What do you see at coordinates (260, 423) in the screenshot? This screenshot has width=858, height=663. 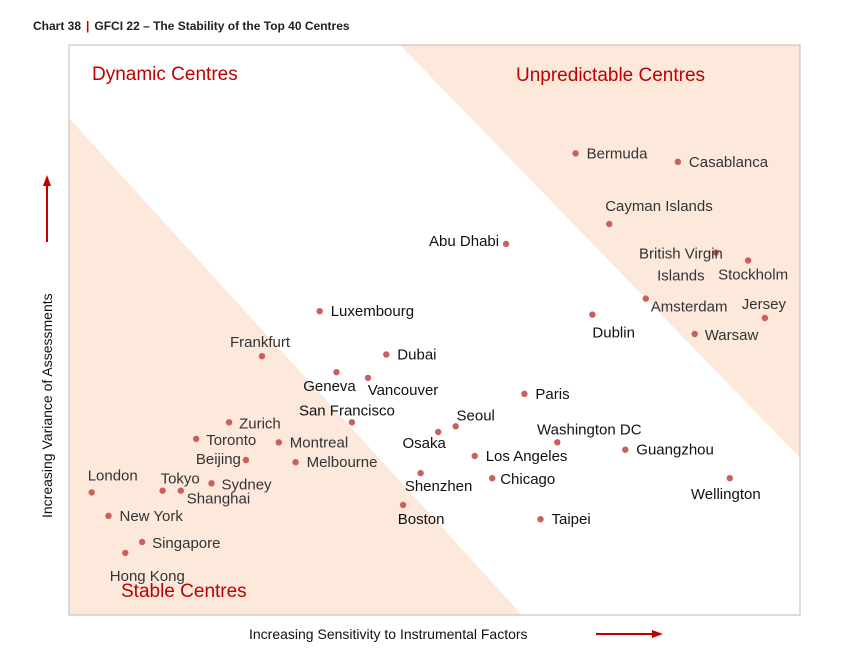 I see `point-label: Zurich` at bounding box center [260, 423].